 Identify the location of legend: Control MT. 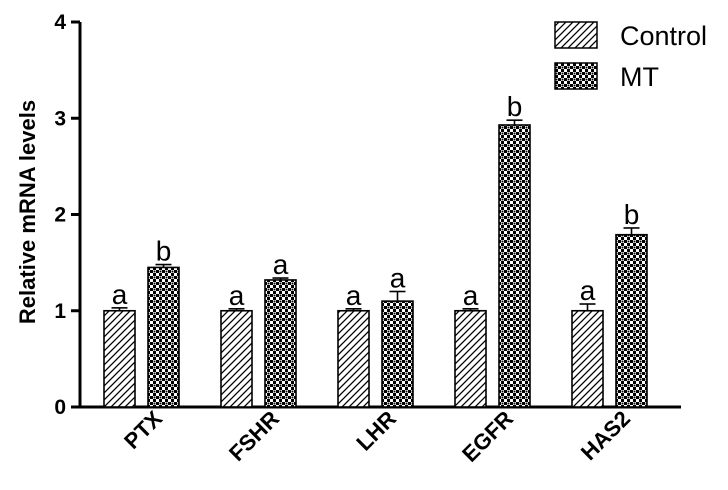
(630, 56).